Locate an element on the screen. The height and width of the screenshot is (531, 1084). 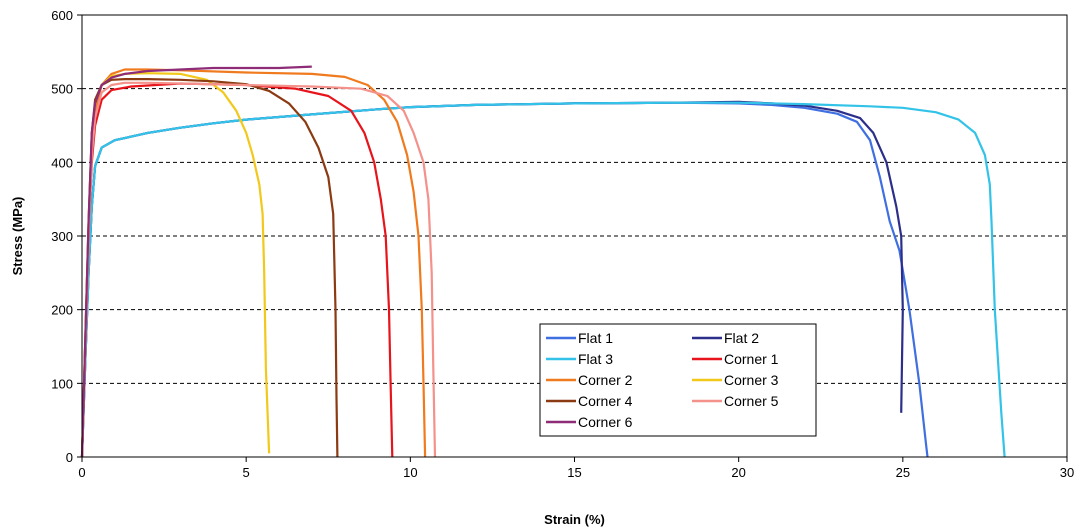
y-tick-label: 300 is located at coordinates (62, 236).